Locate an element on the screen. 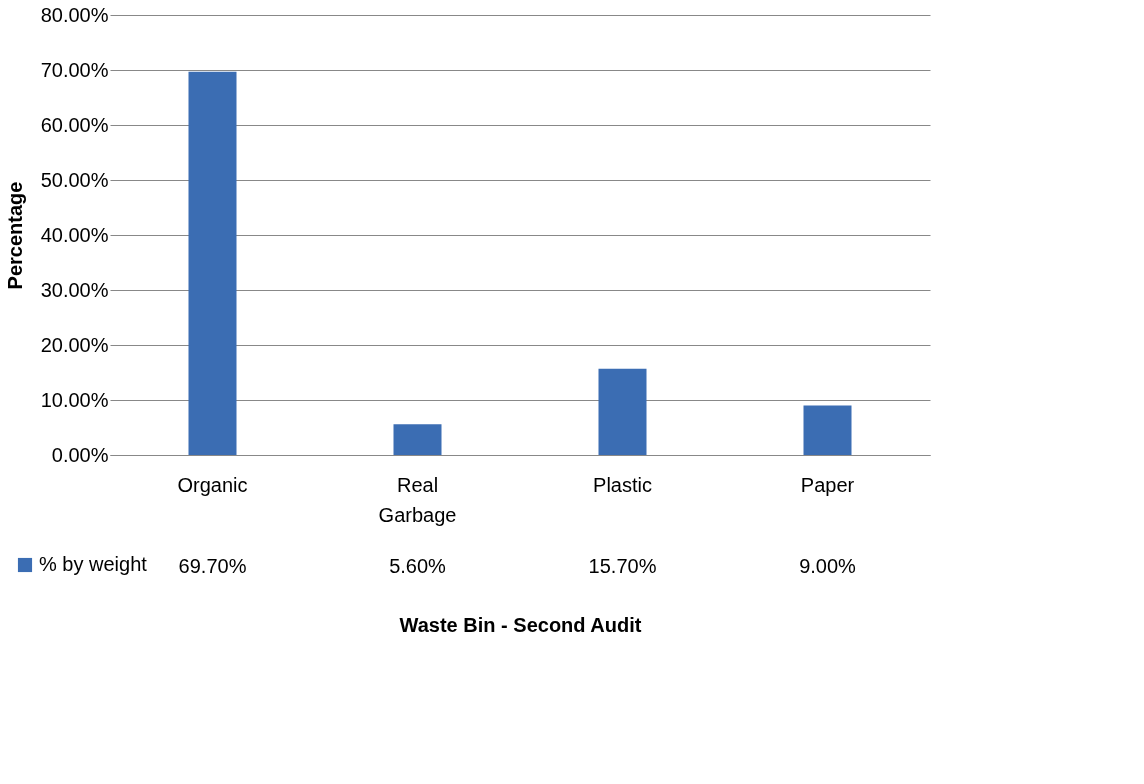 Image resolution: width=1144 pixels, height=784 pixels. y-tick-label: 60.00% is located at coordinates (74, 124).